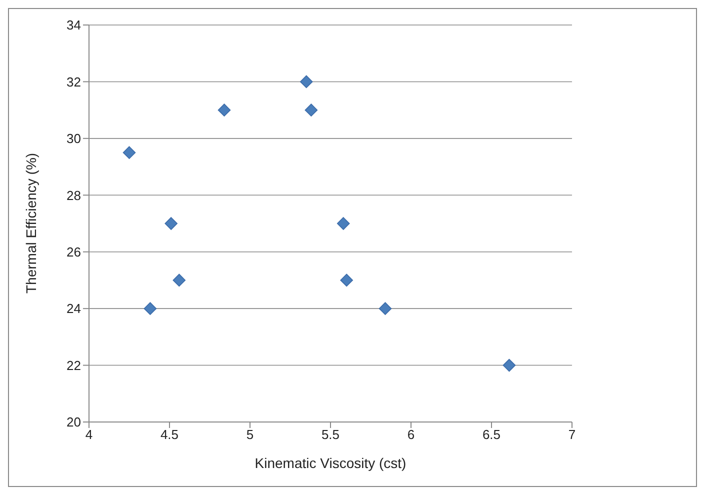 Image resolution: width=705 pixels, height=495 pixels. I want to click on x-axis-title: Kinematic Viscosity (cst), so click(330, 463).